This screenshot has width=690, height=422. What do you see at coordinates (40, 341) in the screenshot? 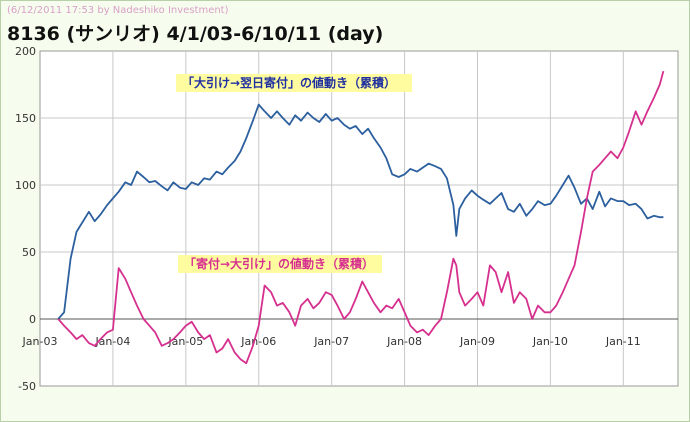
I see `x-tick-label: Jan-03` at bounding box center [40, 341].